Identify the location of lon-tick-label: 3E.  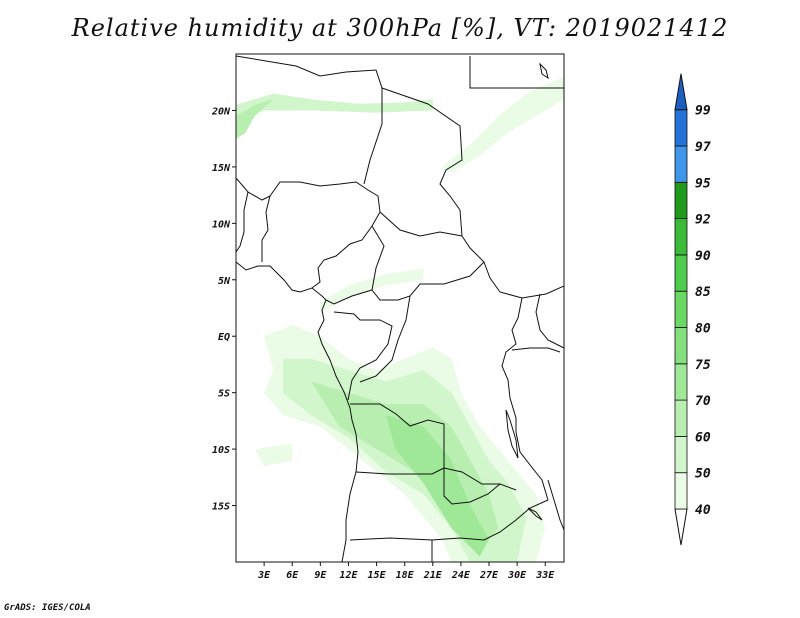
(264, 575).